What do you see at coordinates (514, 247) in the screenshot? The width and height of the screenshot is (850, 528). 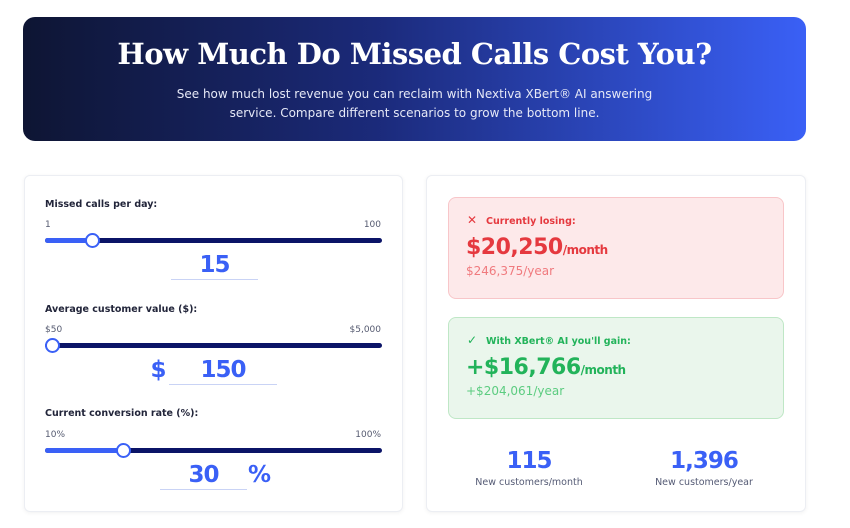 I see `losing-amount: $20,250` at bounding box center [514, 247].